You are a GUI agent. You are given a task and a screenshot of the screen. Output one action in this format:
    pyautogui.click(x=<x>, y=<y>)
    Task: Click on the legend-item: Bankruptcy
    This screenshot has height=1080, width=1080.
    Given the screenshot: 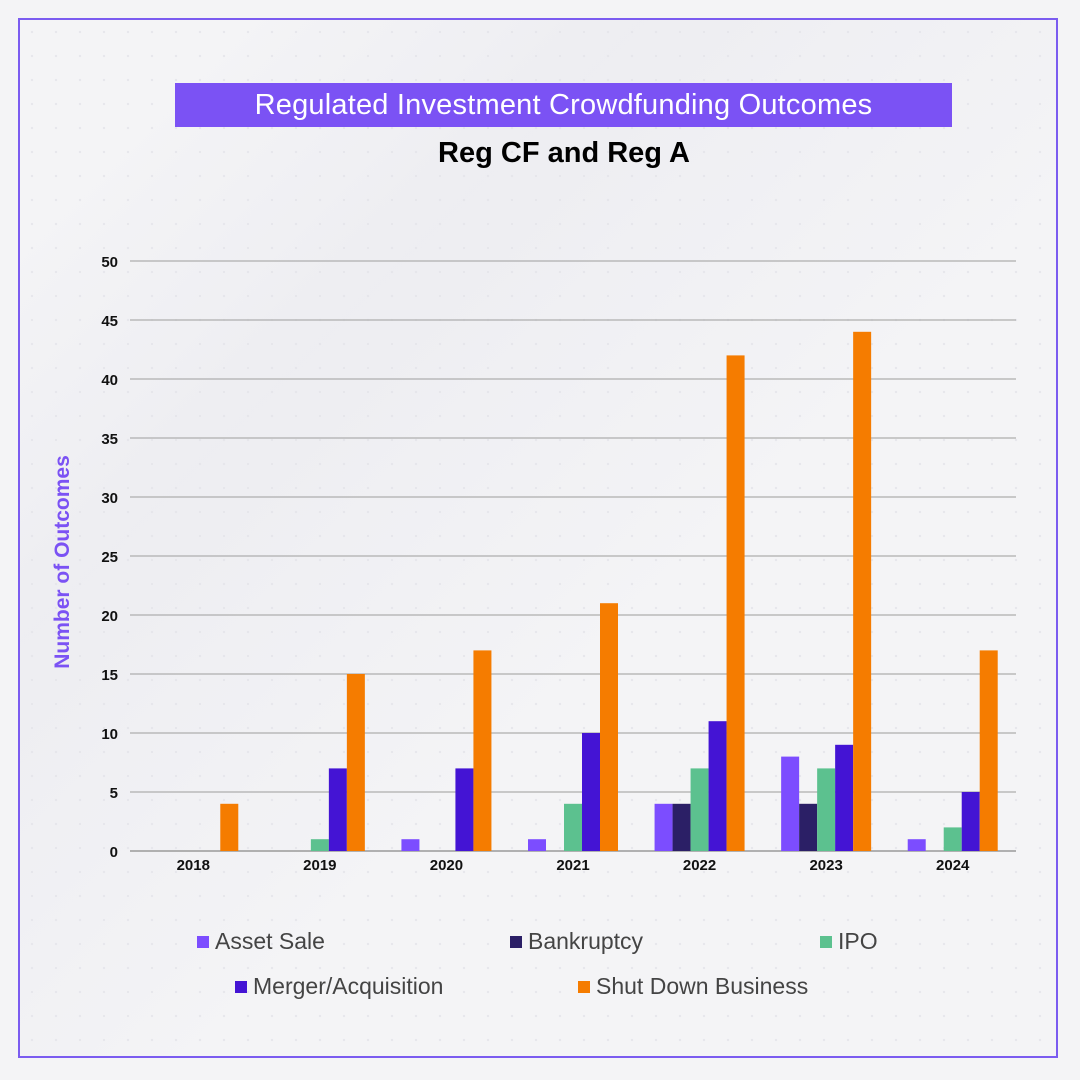 What is the action you would take?
    pyautogui.click(x=576, y=941)
    